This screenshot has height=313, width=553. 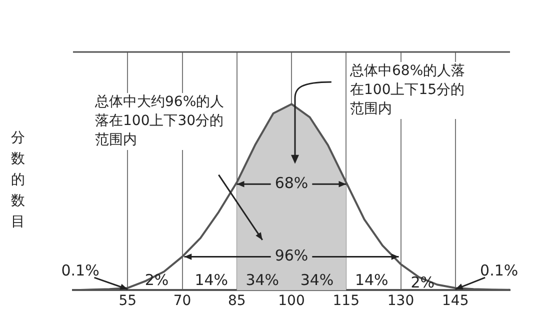 What do you see at coordinates (182, 301) in the screenshot?
I see `x-tick-label: 70` at bounding box center [182, 301].